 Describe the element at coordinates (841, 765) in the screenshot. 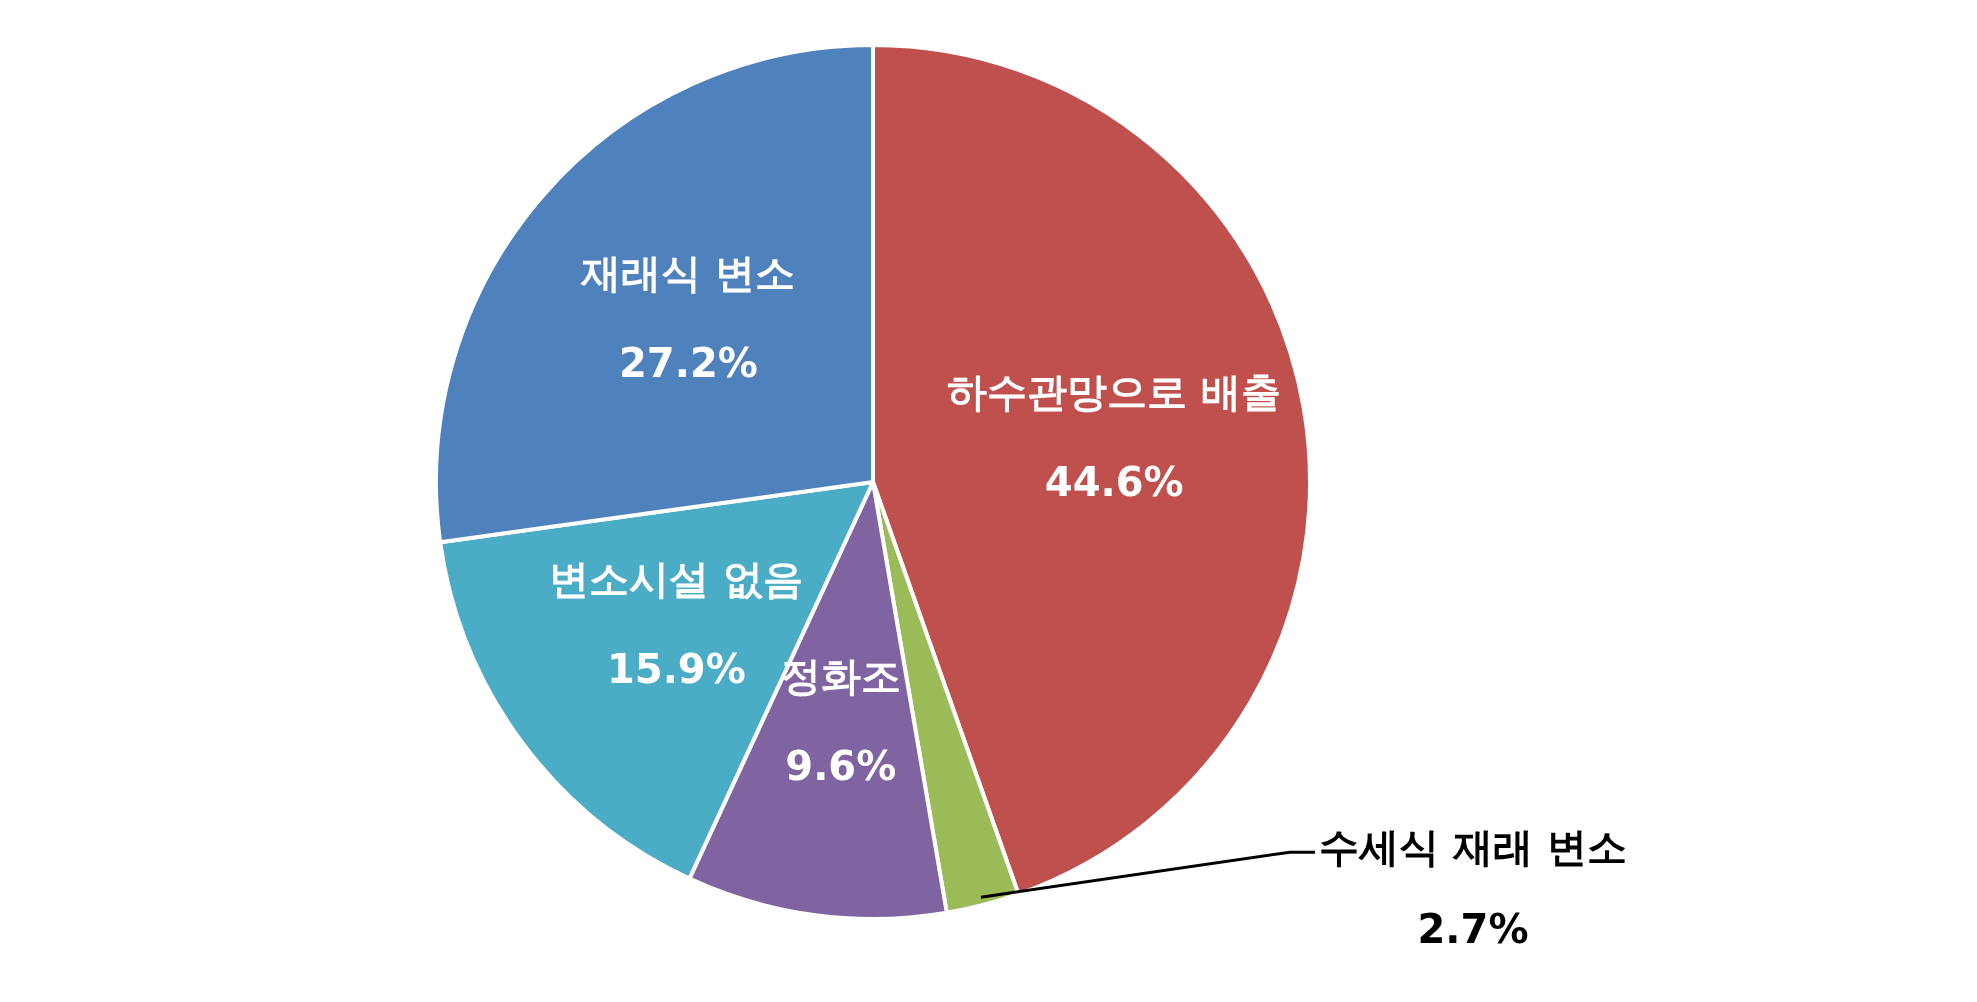

I see `data-label: 9.6%` at that location.